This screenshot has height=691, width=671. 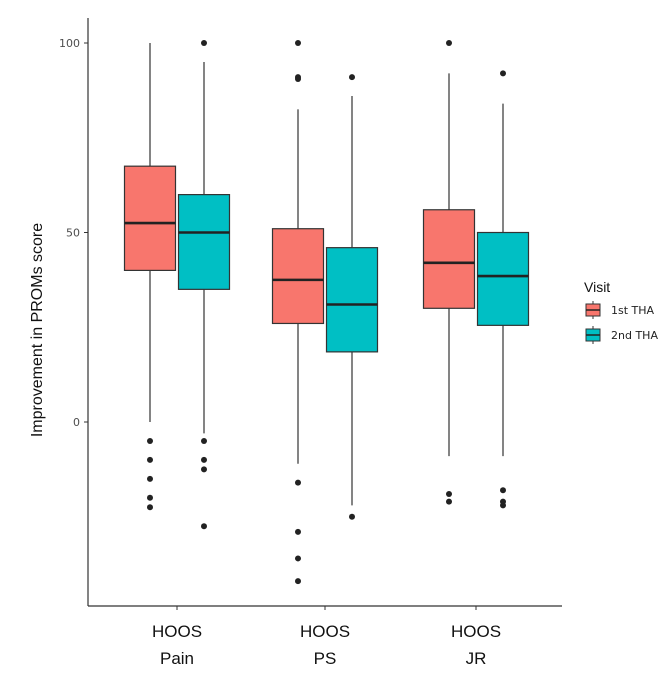 I want to click on y-axis-label: Improvement in PROMs score, so click(x=37, y=330).